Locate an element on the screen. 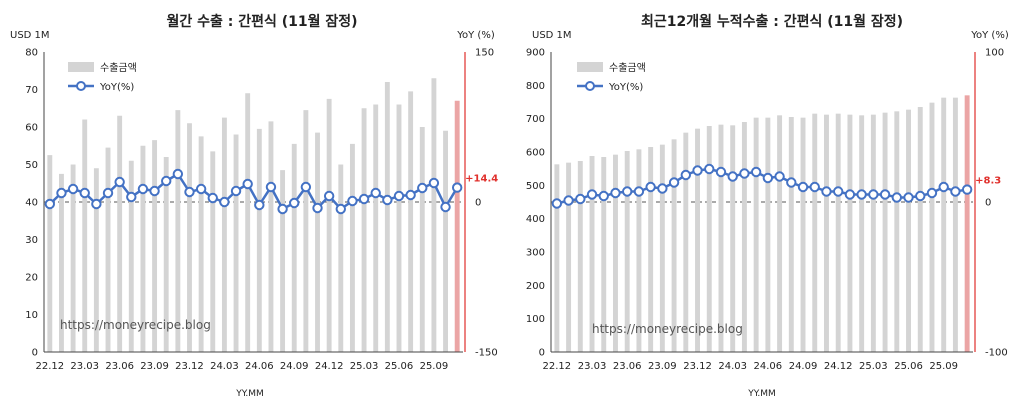  left-bar-24.04 is located at coordinates (236, 243).